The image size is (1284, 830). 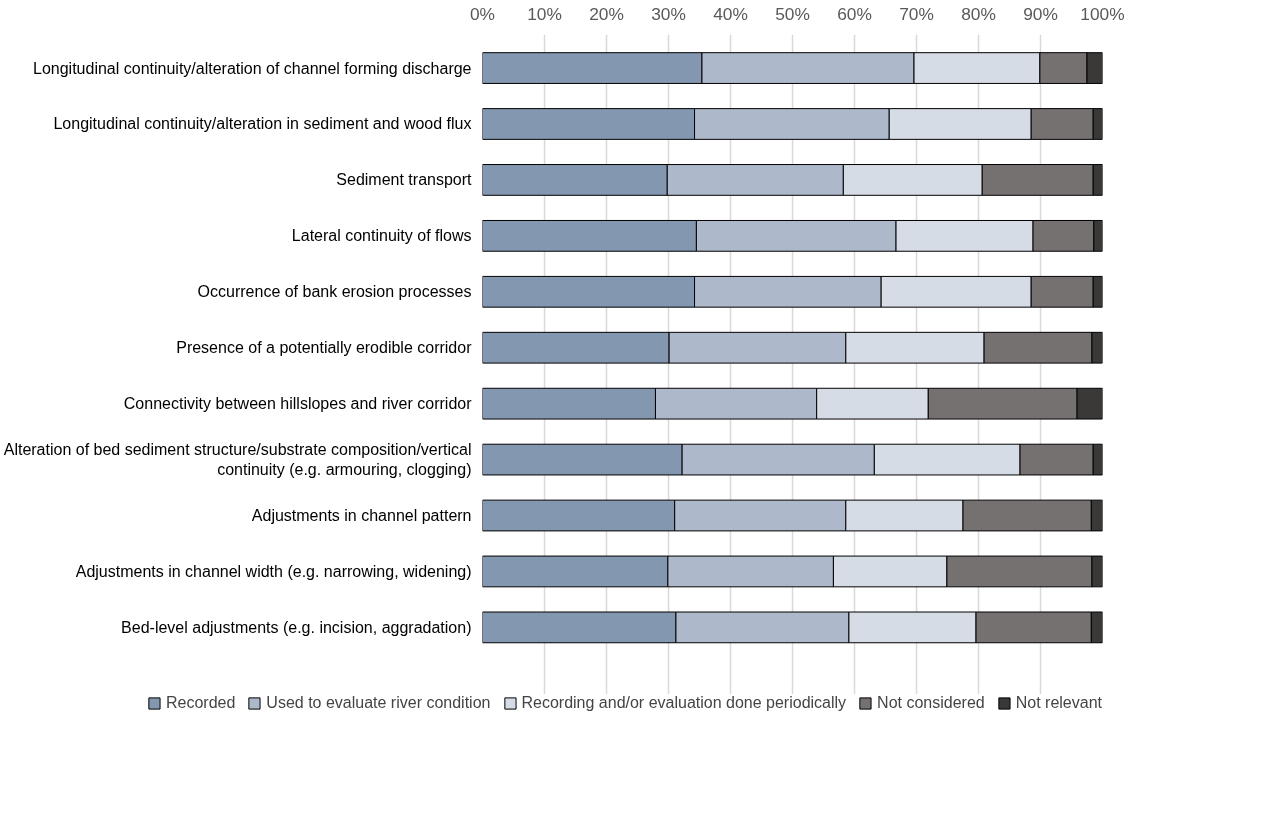 I want to click on y-tick-label: Occurrence of bank erosion processes, so click(x=334, y=292).